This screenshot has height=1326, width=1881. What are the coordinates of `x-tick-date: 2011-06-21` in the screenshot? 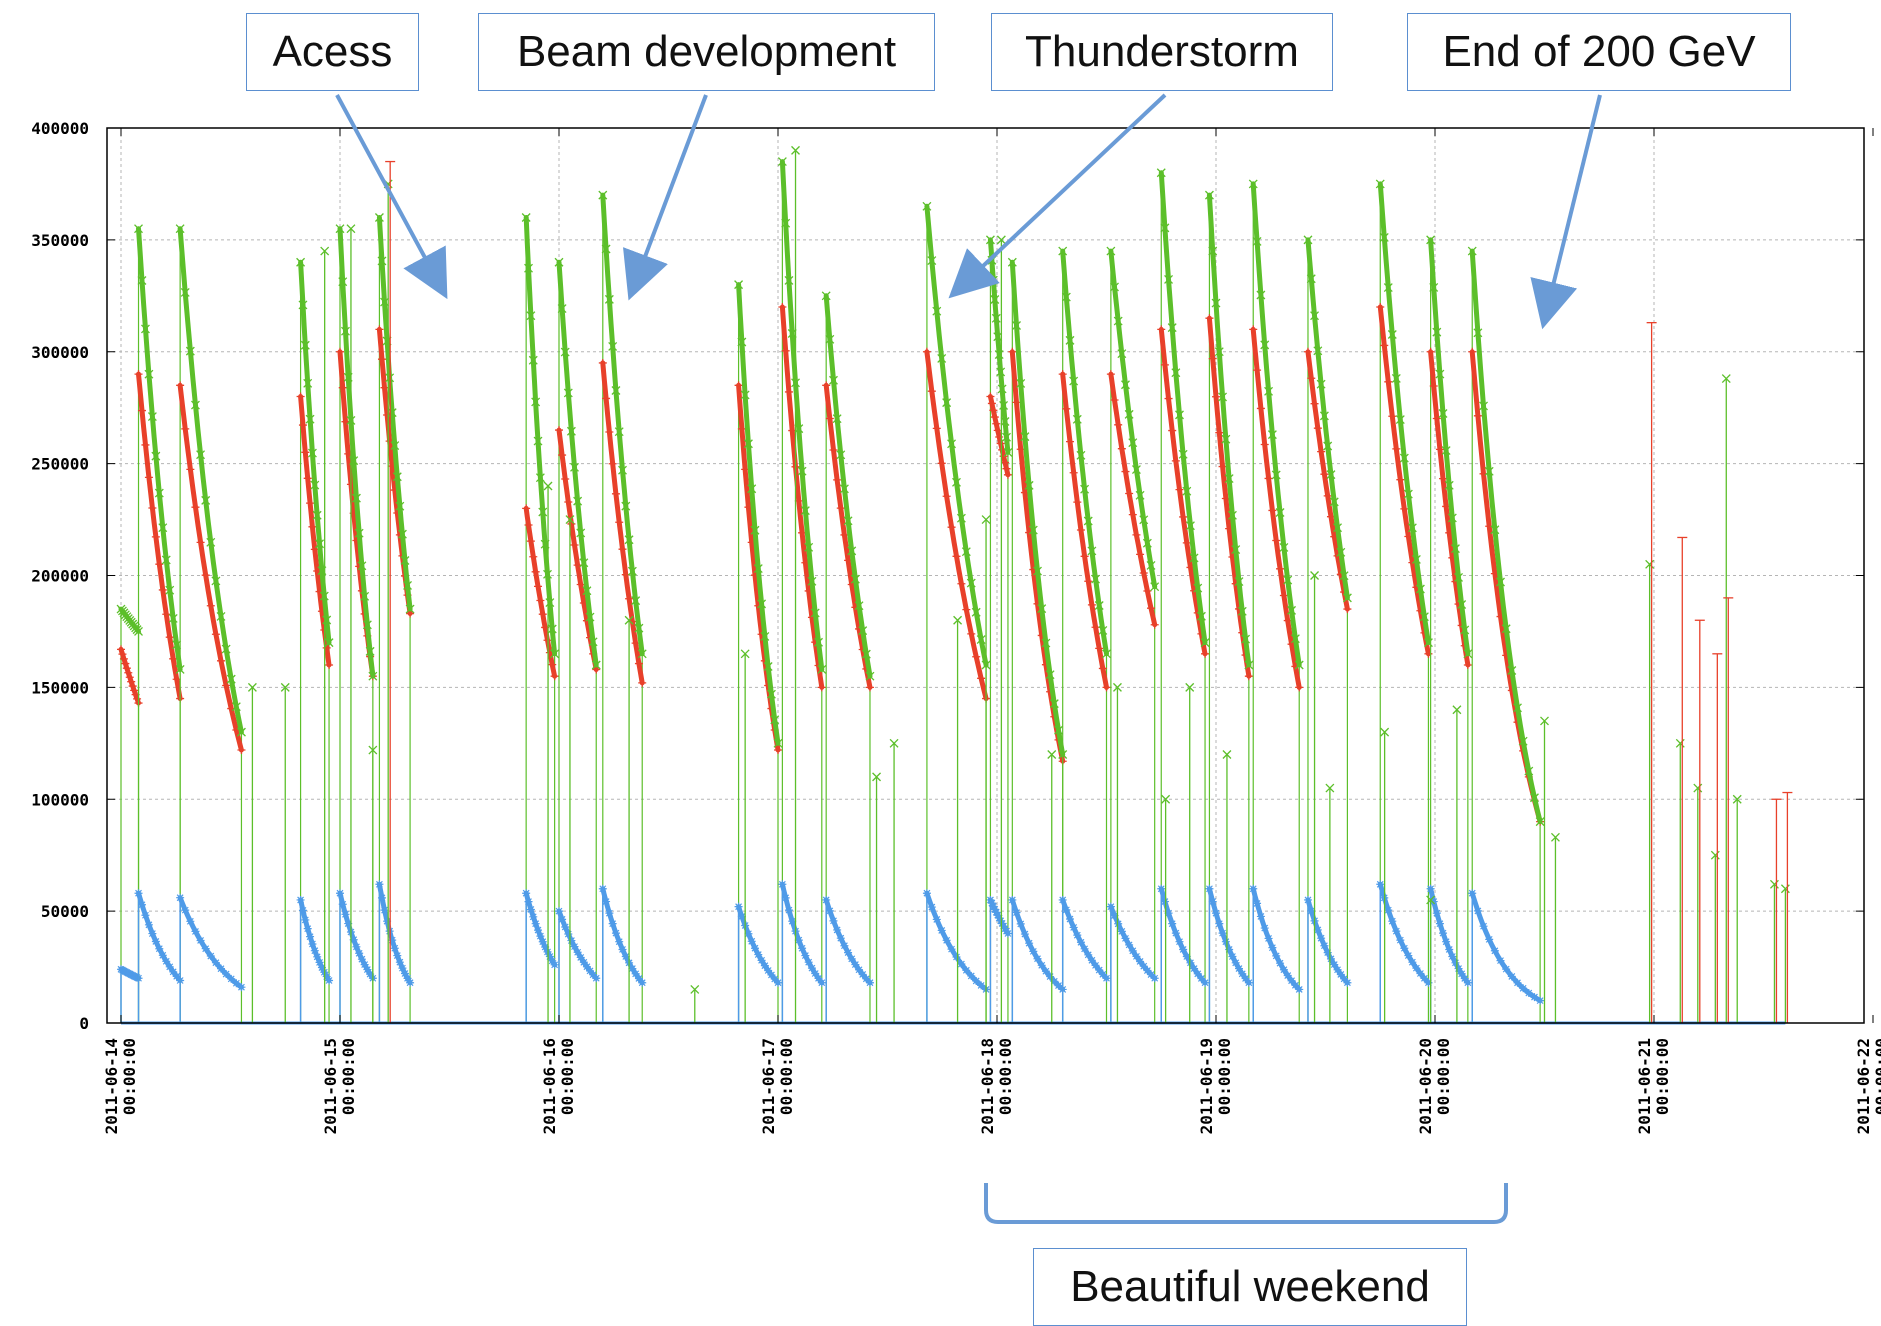 It's located at (1644, 1086).